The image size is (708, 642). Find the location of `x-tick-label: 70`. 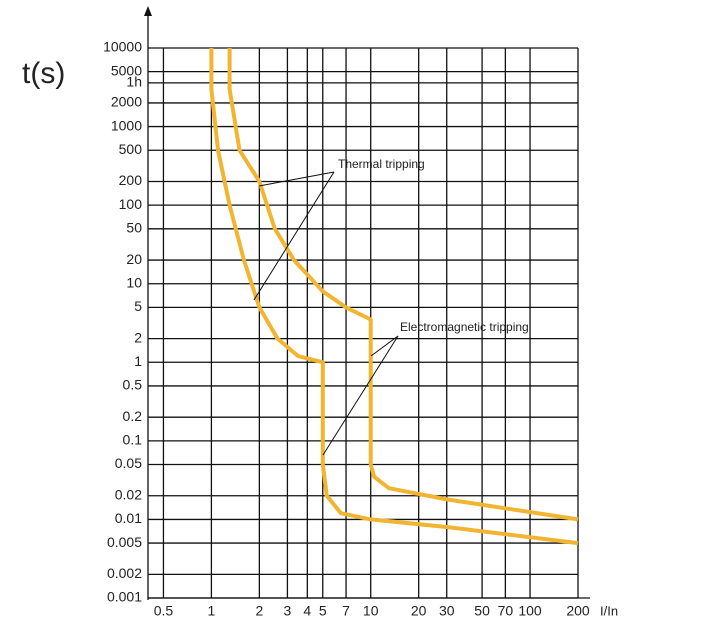

x-tick-label: 70 is located at coordinates (506, 611).